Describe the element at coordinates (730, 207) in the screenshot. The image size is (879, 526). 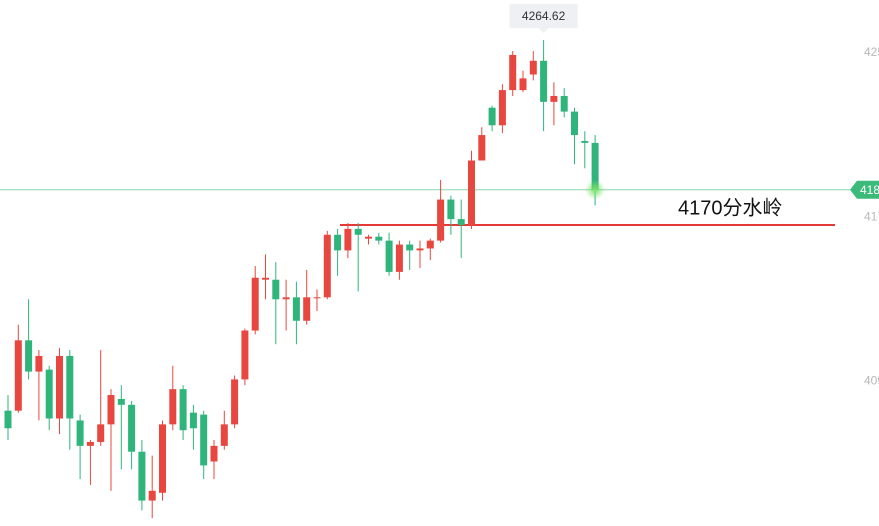
I see `annotation-label: 4170分水岭` at that location.